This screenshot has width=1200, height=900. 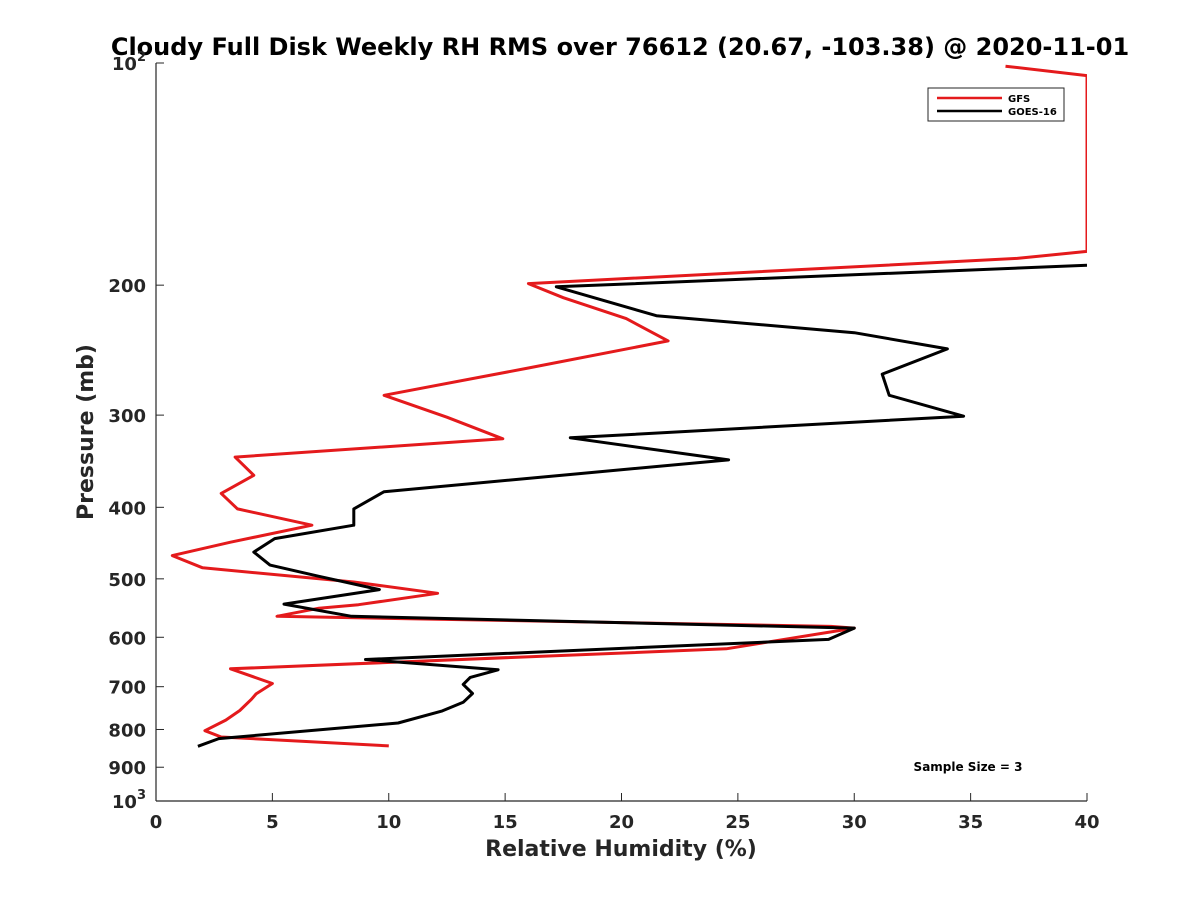 What do you see at coordinates (156, 822) in the screenshot?
I see `x-tick-label: 0` at bounding box center [156, 822].